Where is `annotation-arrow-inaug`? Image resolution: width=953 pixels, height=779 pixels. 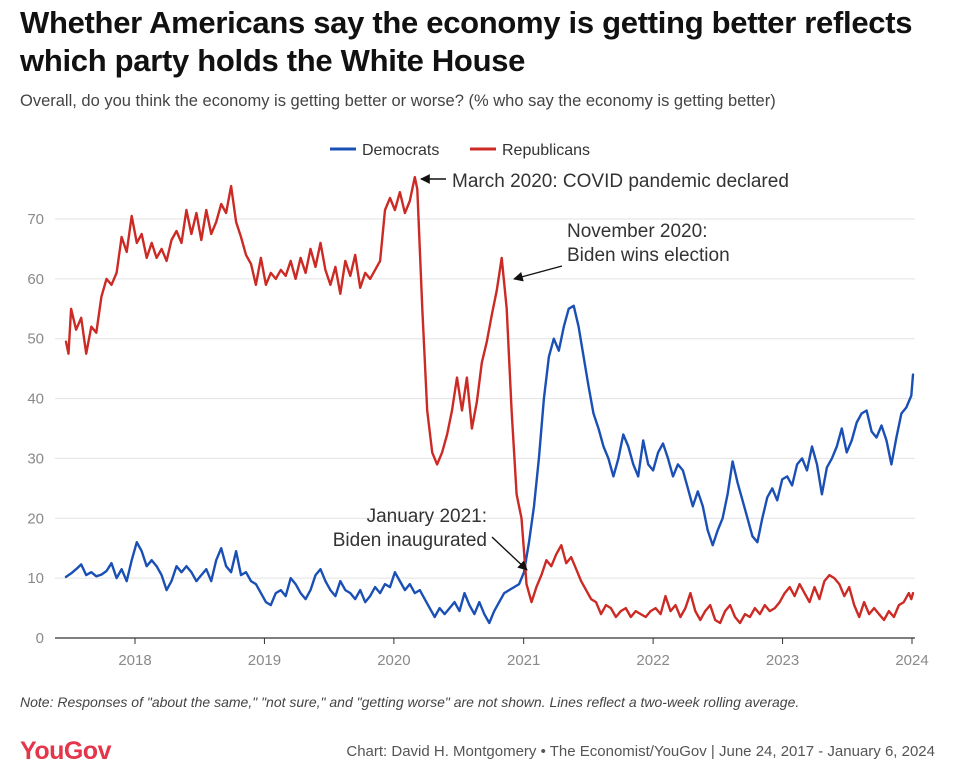
annotation-arrow-inaug is located at coordinates (509, 553).